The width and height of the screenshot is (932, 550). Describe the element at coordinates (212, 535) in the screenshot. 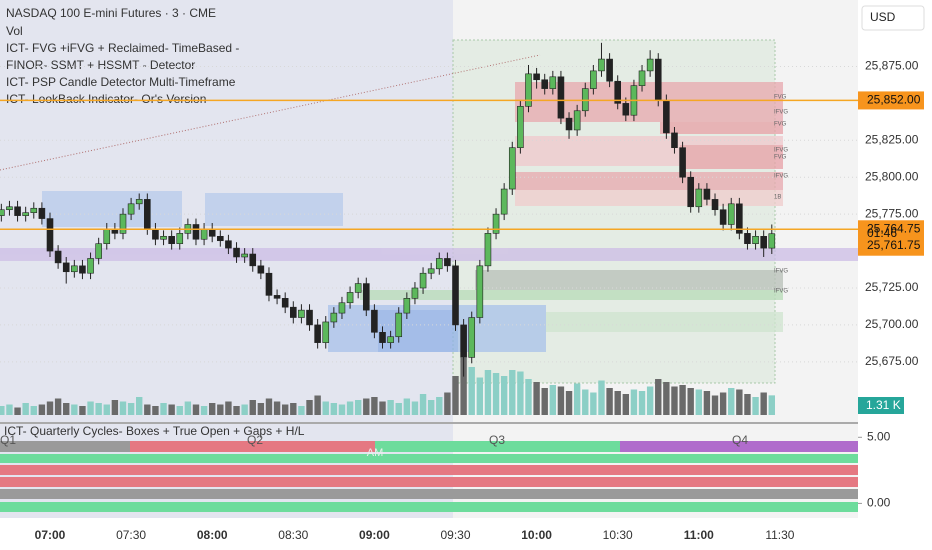

I see `x-tick-label: 08:00` at that location.